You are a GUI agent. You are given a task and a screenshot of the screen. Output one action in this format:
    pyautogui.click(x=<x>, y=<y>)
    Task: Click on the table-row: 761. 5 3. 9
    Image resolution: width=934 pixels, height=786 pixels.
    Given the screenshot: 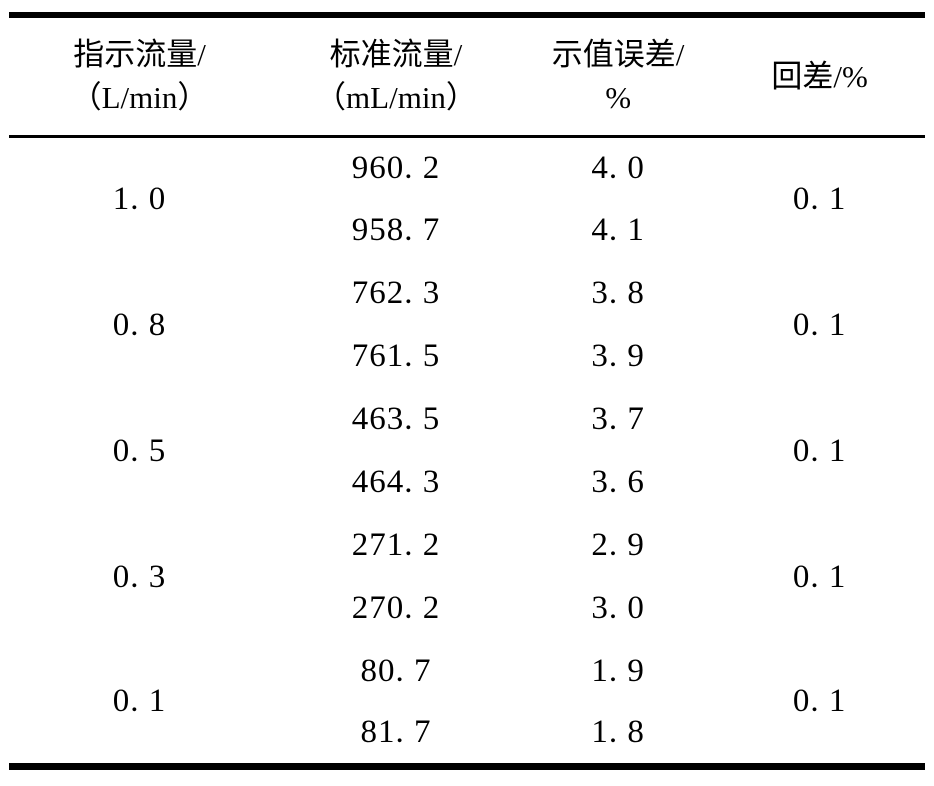 What is the action you would take?
    pyautogui.click(x=467, y=356)
    